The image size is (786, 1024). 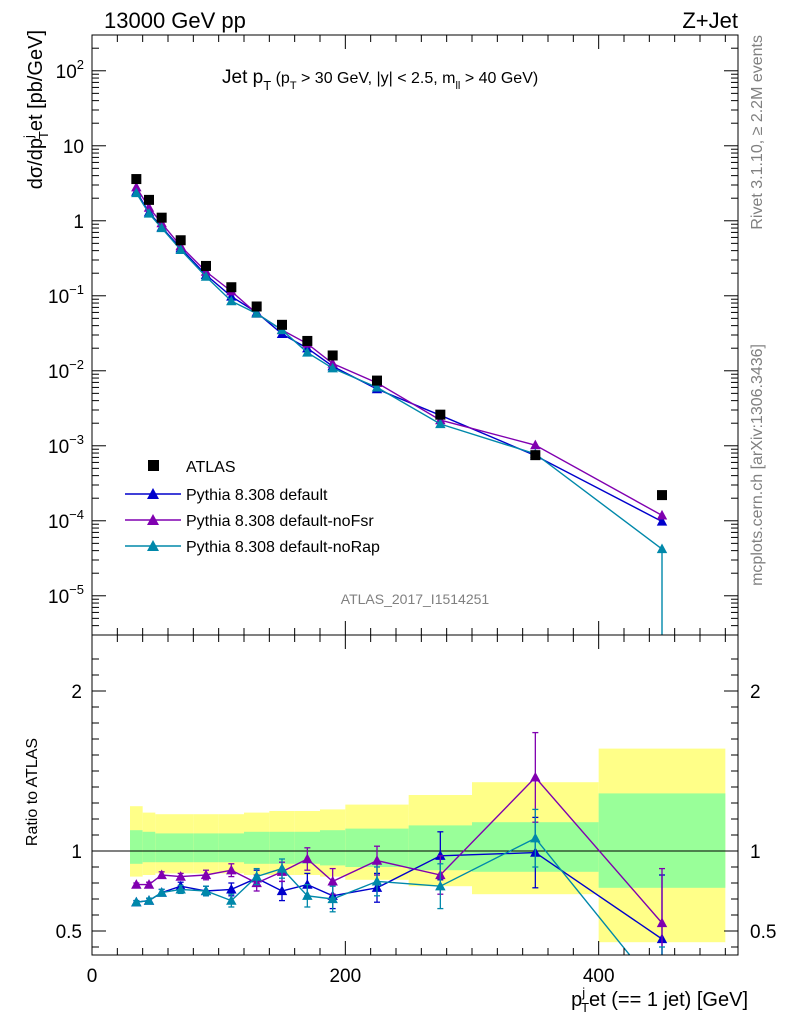 I want to click on ratio-tick-label-right: 1, so click(x=755, y=852).